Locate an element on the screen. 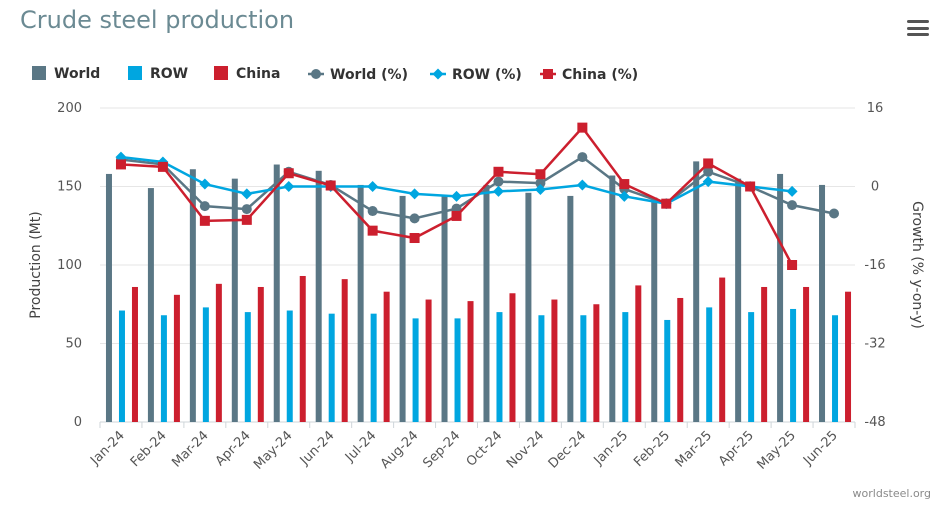  credit-link: worldsteel.org is located at coordinates (891, 493).